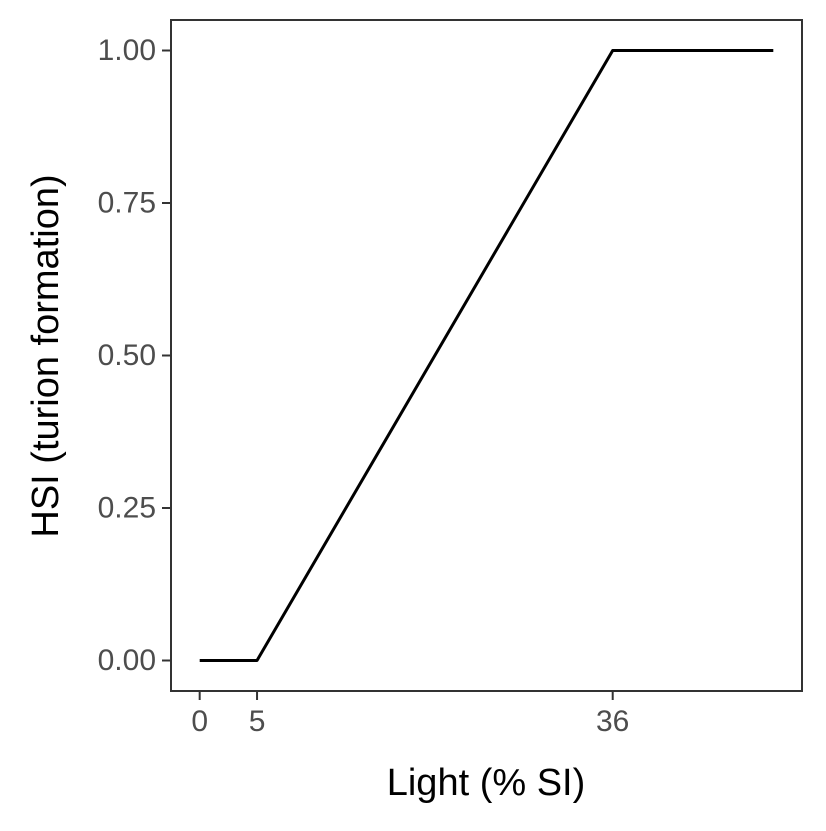 The width and height of the screenshot is (826, 831). What do you see at coordinates (127, 203) in the screenshot?
I see `y-tick-label: 0.75` at bounding box center [127, 203].